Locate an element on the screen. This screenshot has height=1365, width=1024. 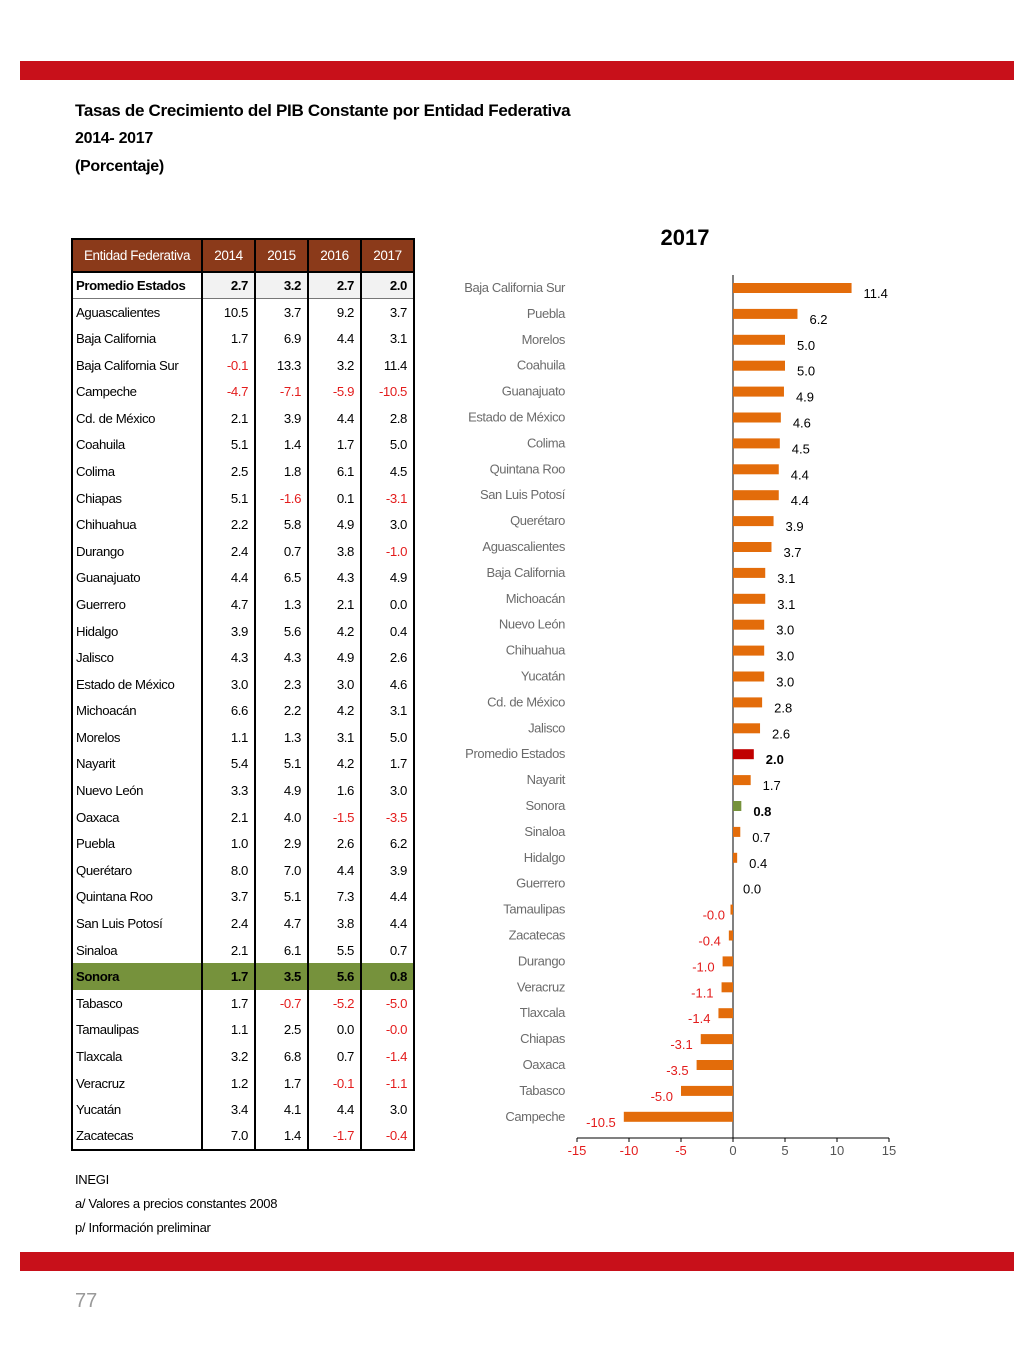
cell-value: 3.2 is located at coordinates (228, 1056).